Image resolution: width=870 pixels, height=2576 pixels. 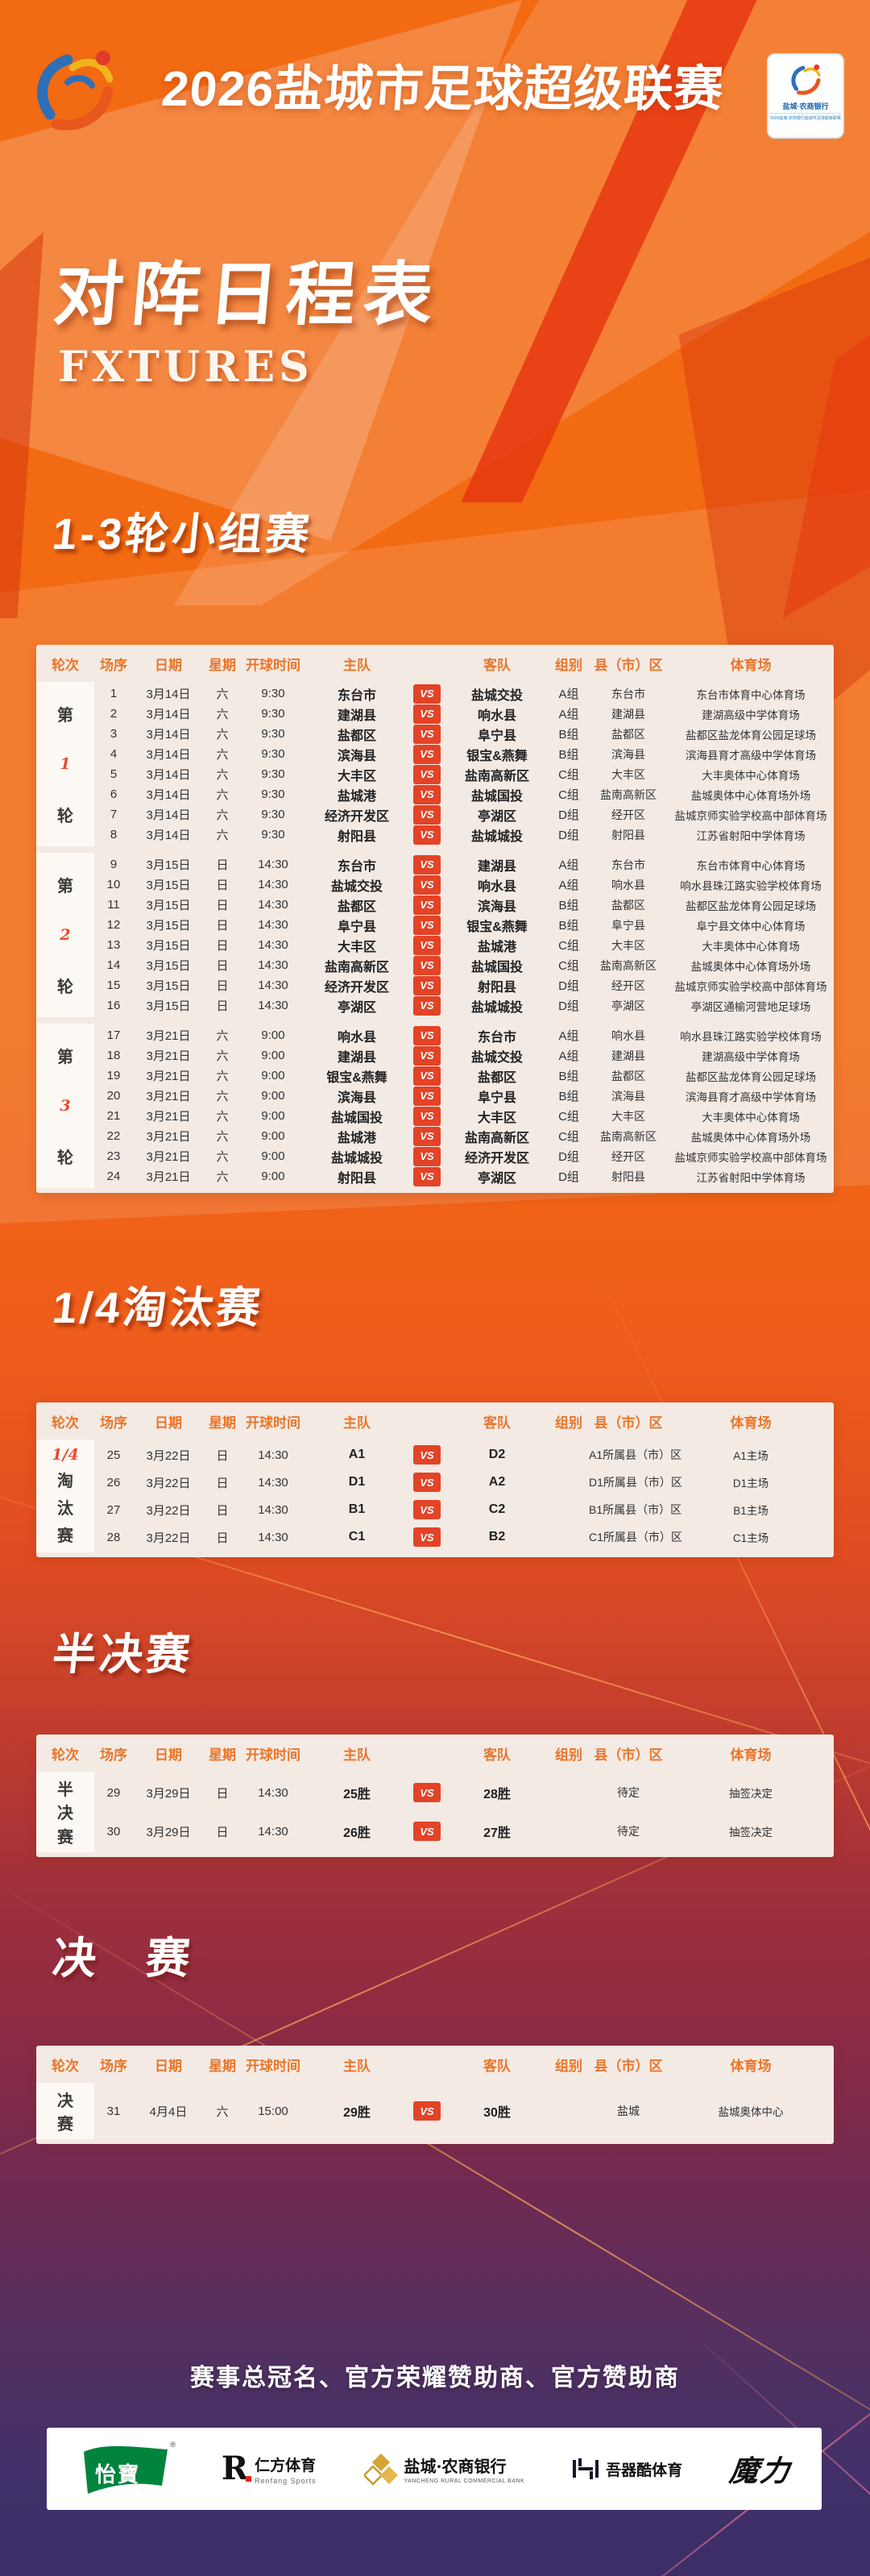 What do you see at coordinates (496, 796) in the screenshot?
I see `cell-away-team: 盐城国投` at bounding box center [496, 796].